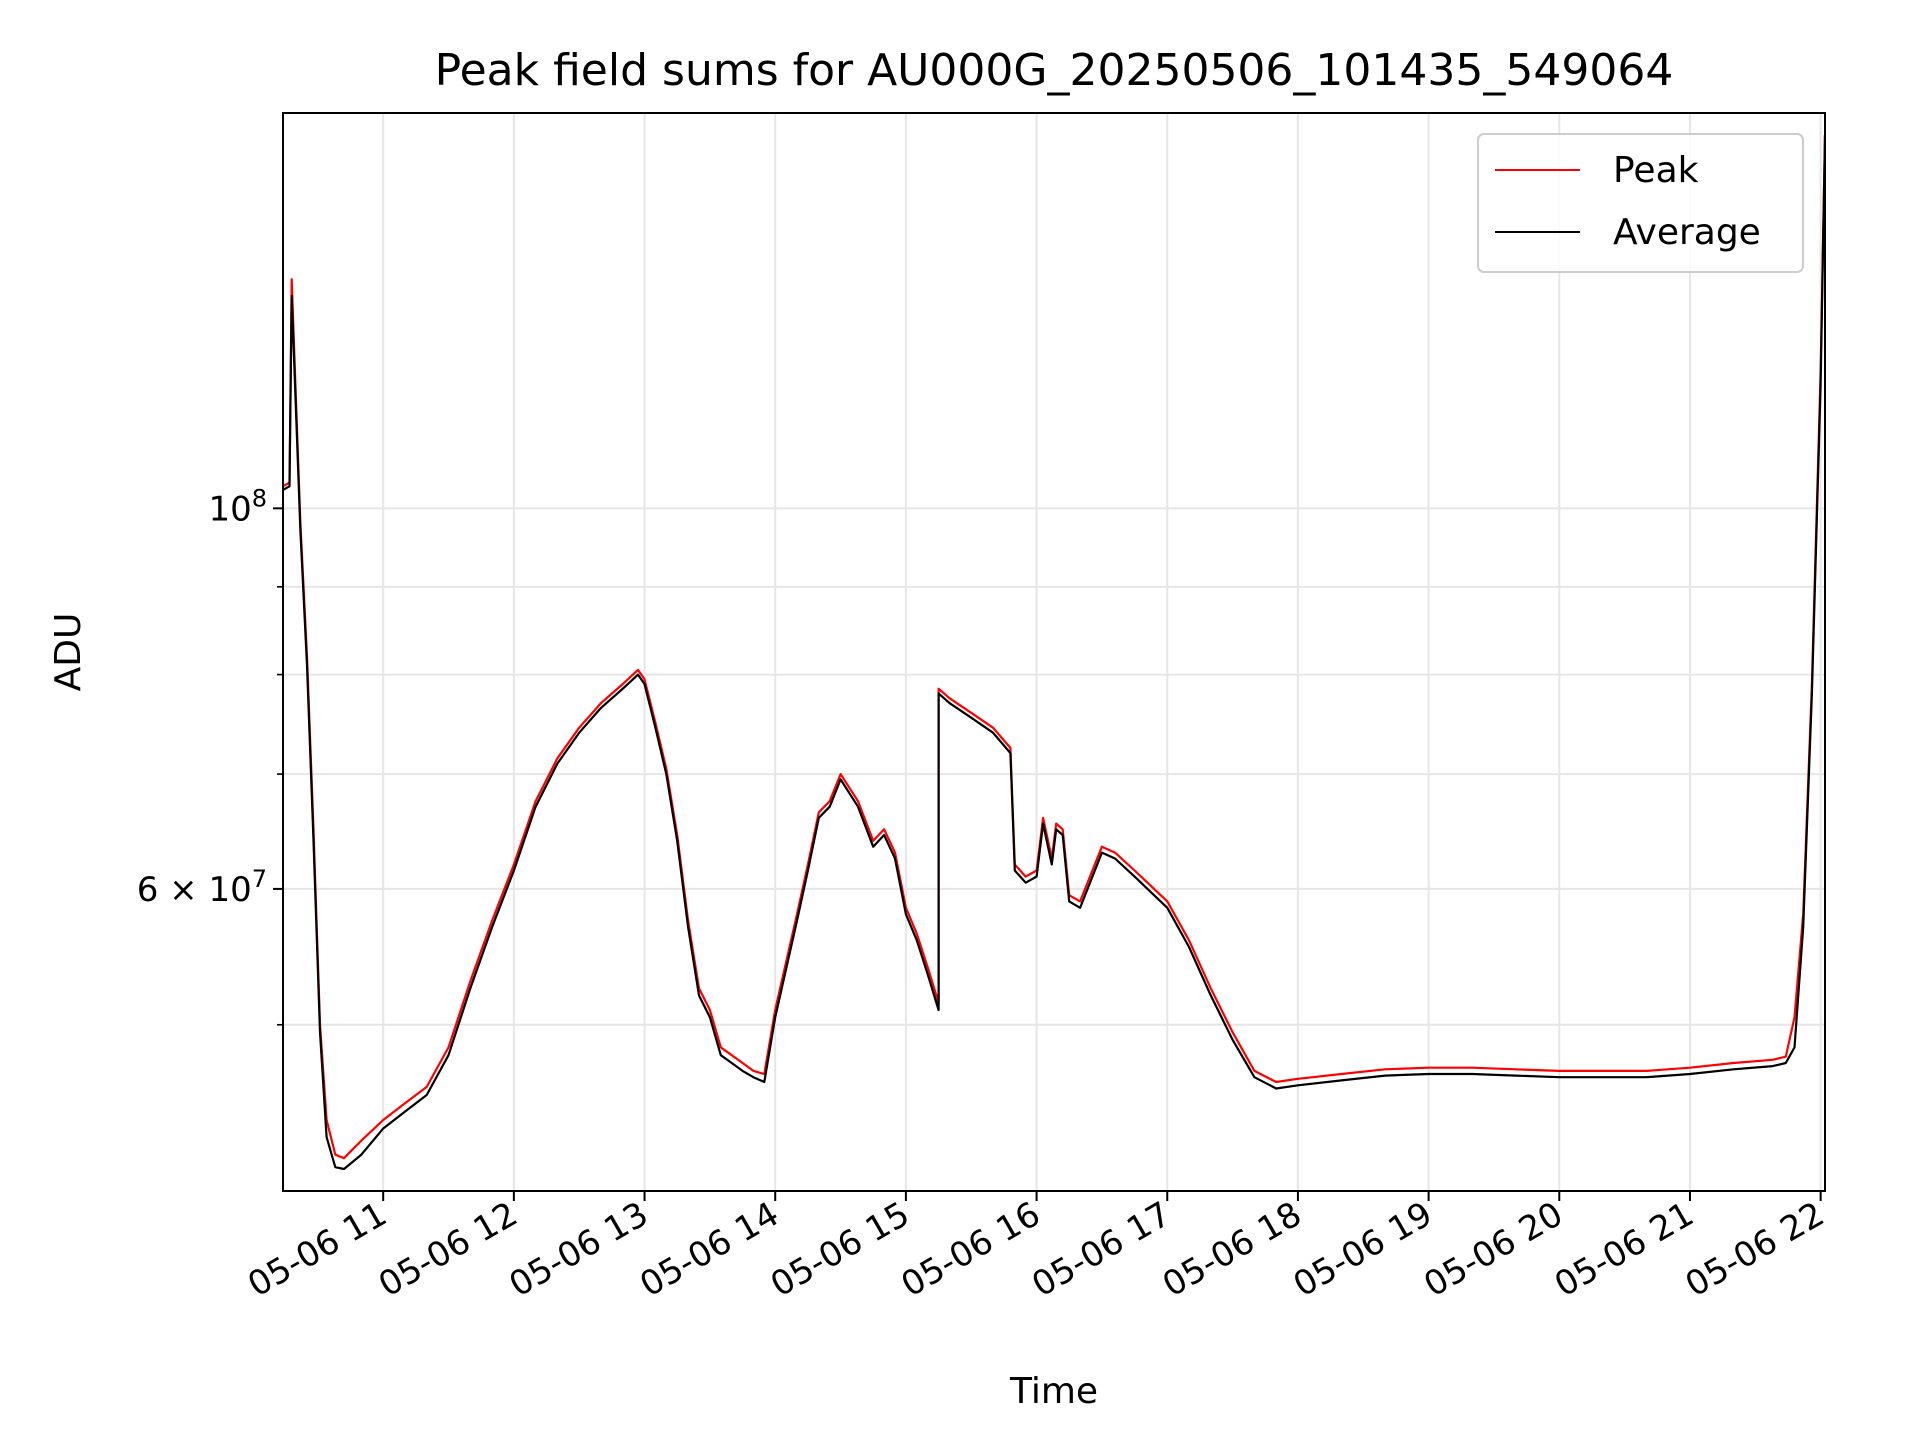 The width and height of the screenshot is (1920, 1440). Describe the element at coordinates (68, 652) in the screenshot. I see `y-axis-label: ADU` at that location.